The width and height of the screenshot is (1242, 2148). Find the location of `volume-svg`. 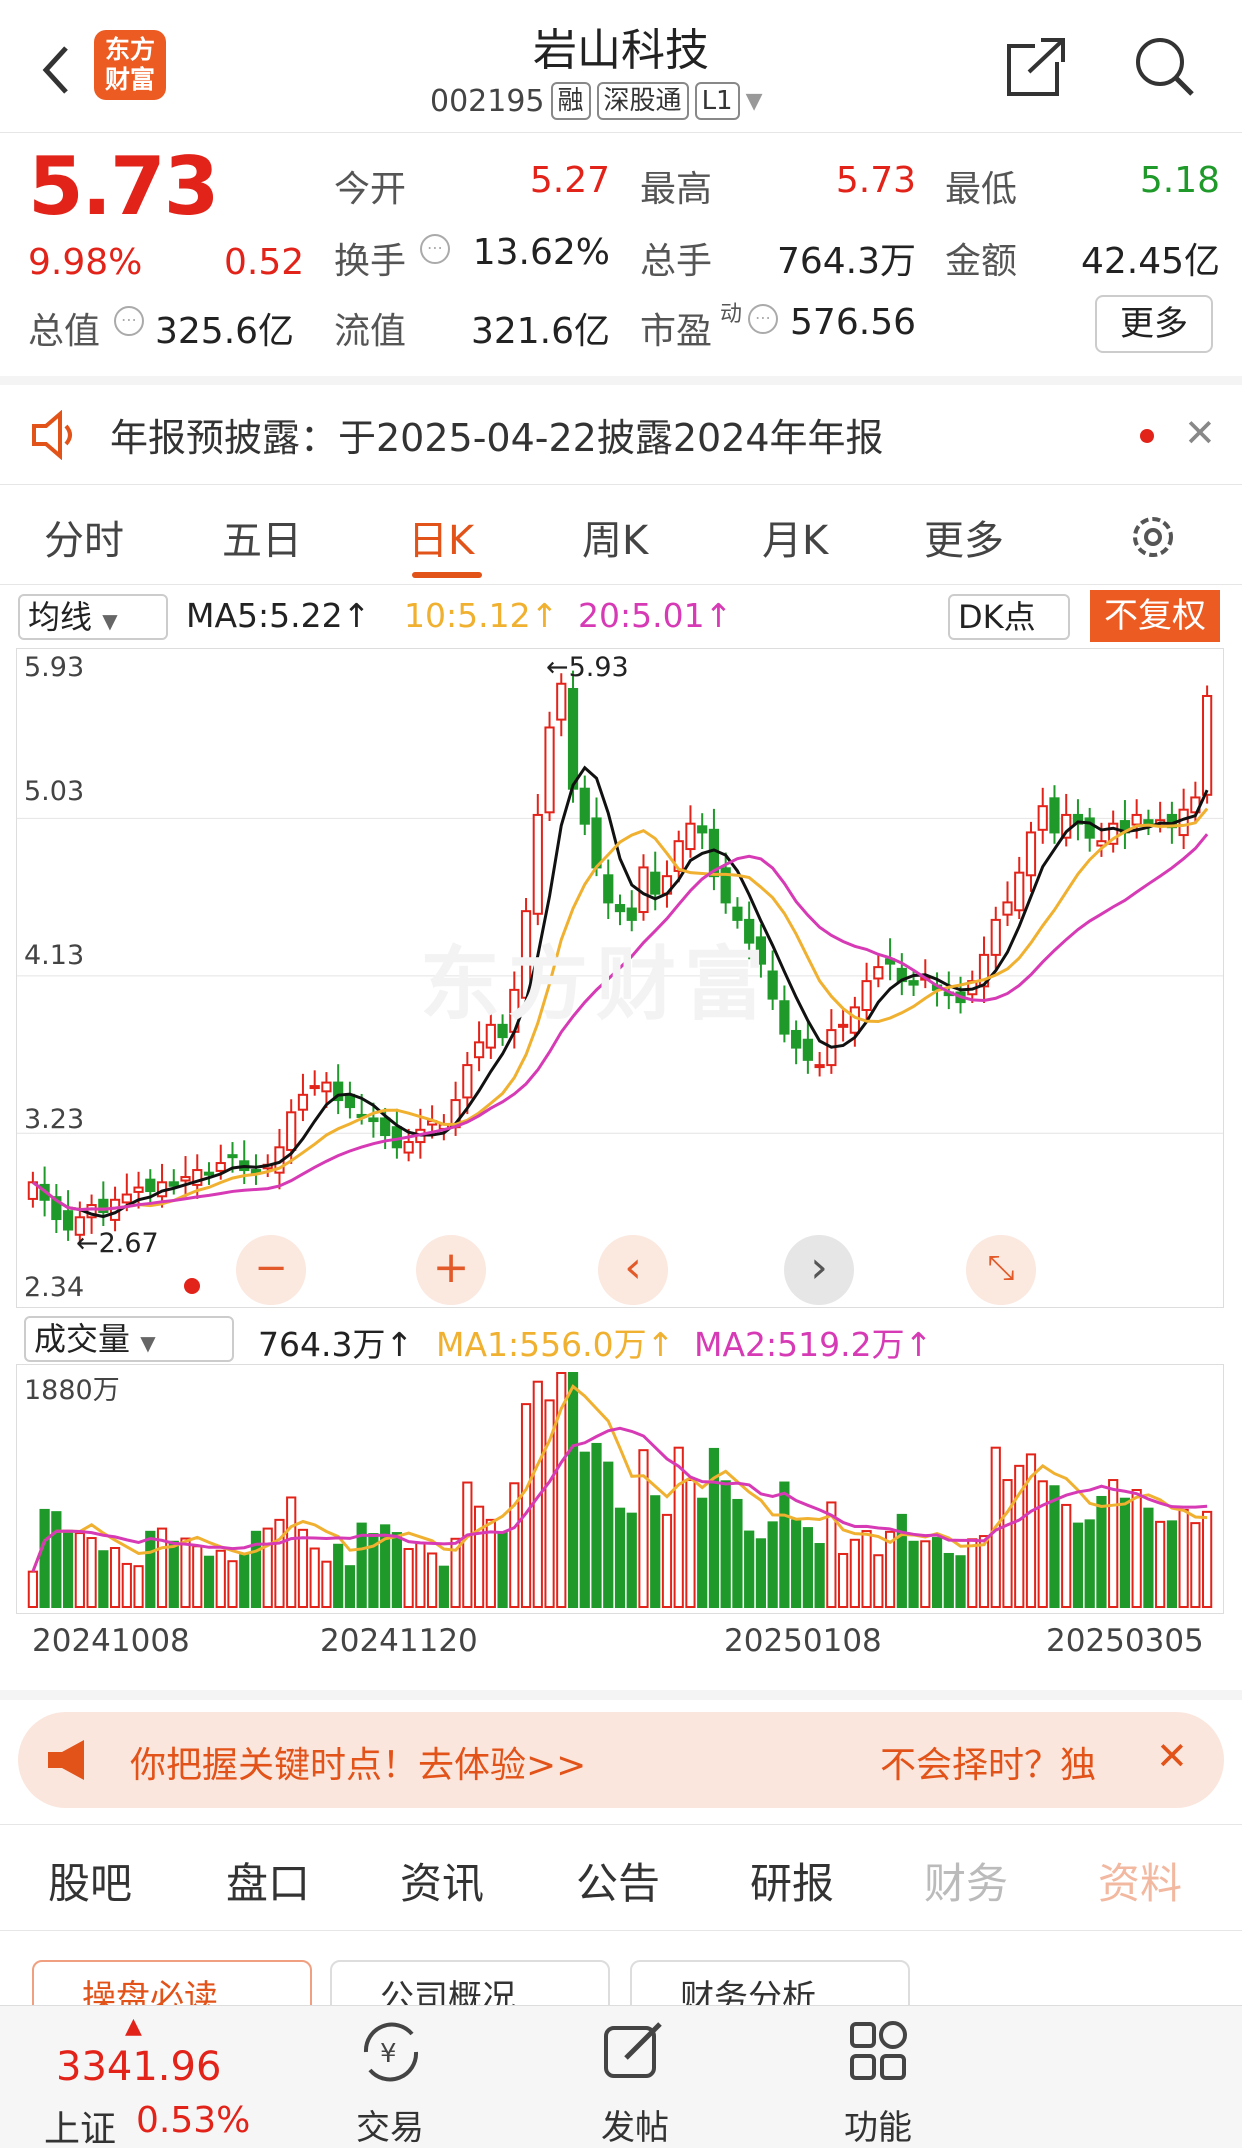

volume-svg is located at coordinates (620, 1490).